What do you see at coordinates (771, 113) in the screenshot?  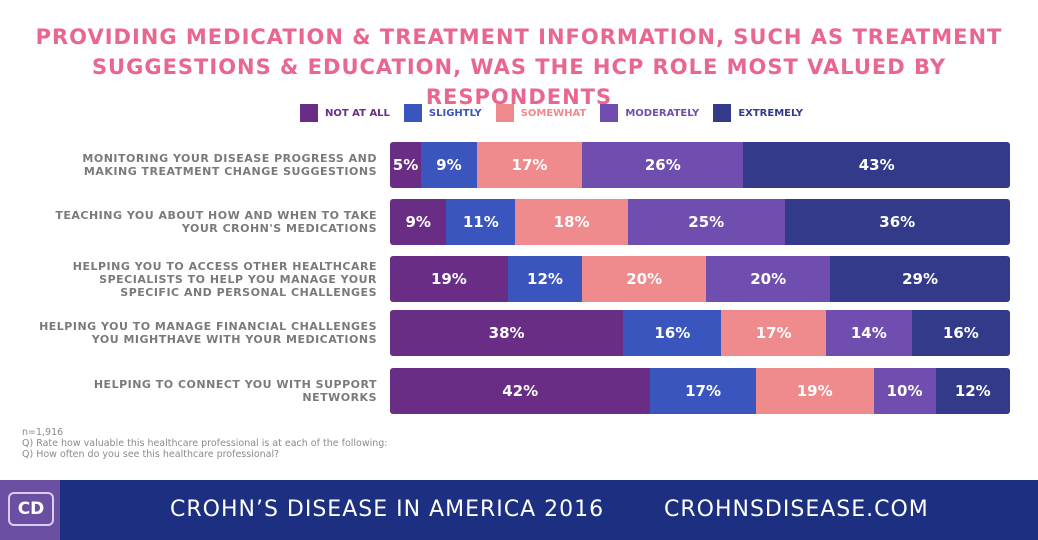 I see `legend-label: EXTREMELY` at bounding box center [771, 113].